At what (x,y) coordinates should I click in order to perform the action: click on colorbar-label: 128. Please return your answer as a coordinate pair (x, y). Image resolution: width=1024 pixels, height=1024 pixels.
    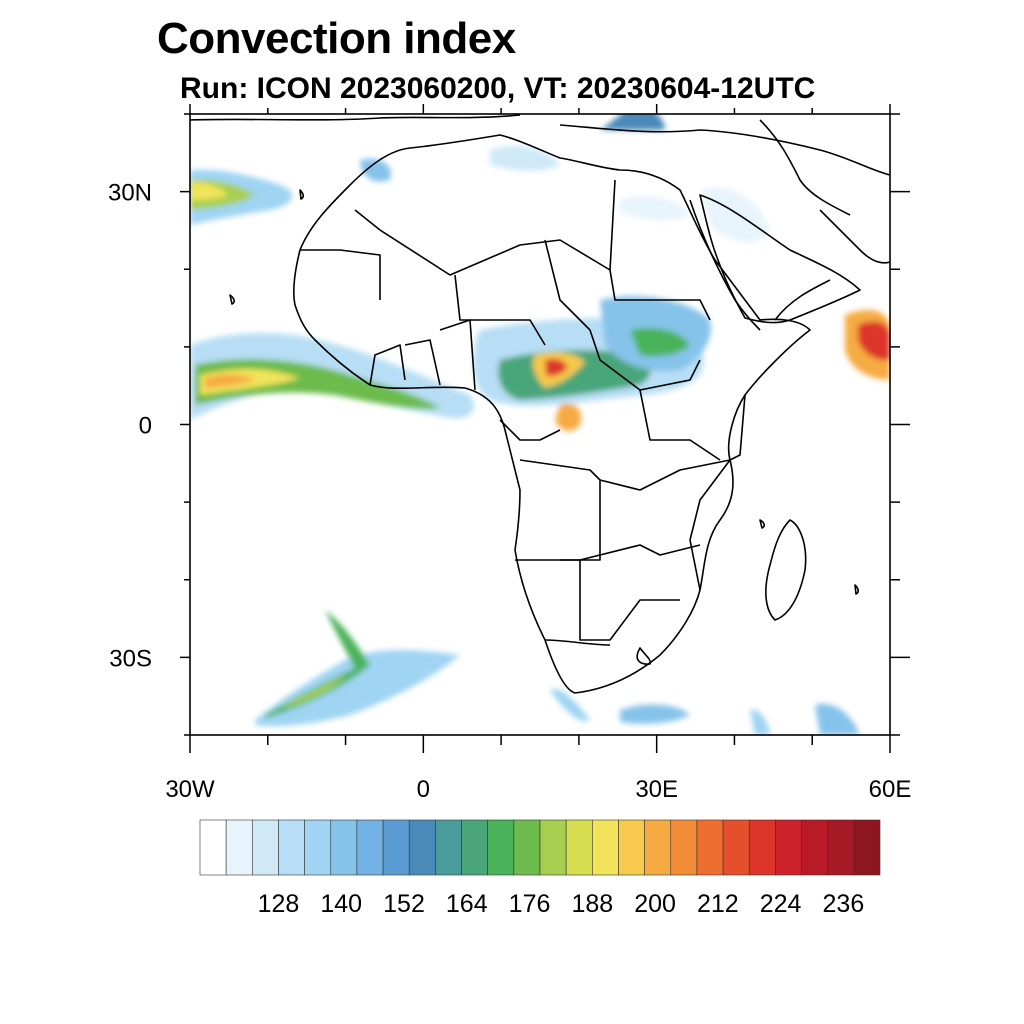
    Looking at the image, I should click on (279, 904).